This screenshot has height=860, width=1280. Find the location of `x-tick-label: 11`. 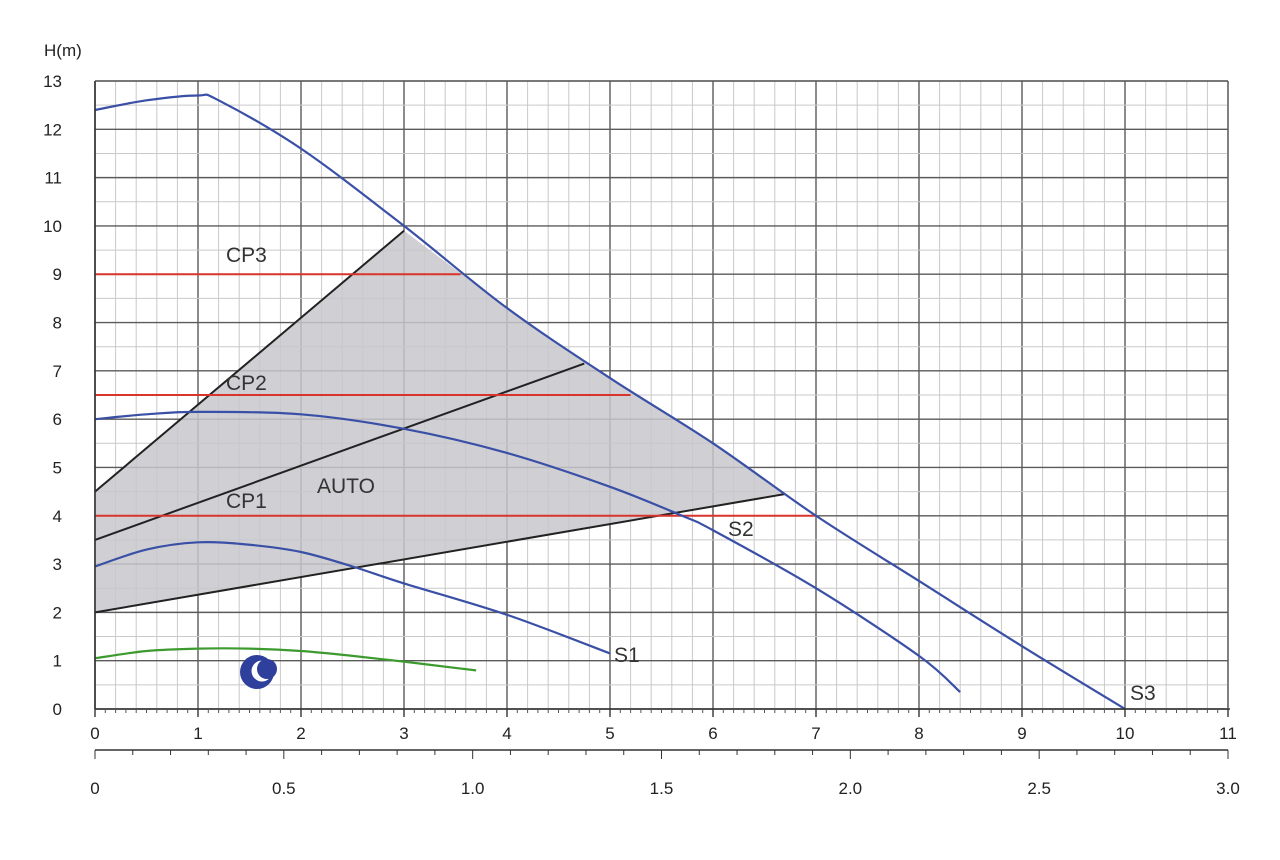

x-tick-label: 11 is located at coordinates (1228, 733).